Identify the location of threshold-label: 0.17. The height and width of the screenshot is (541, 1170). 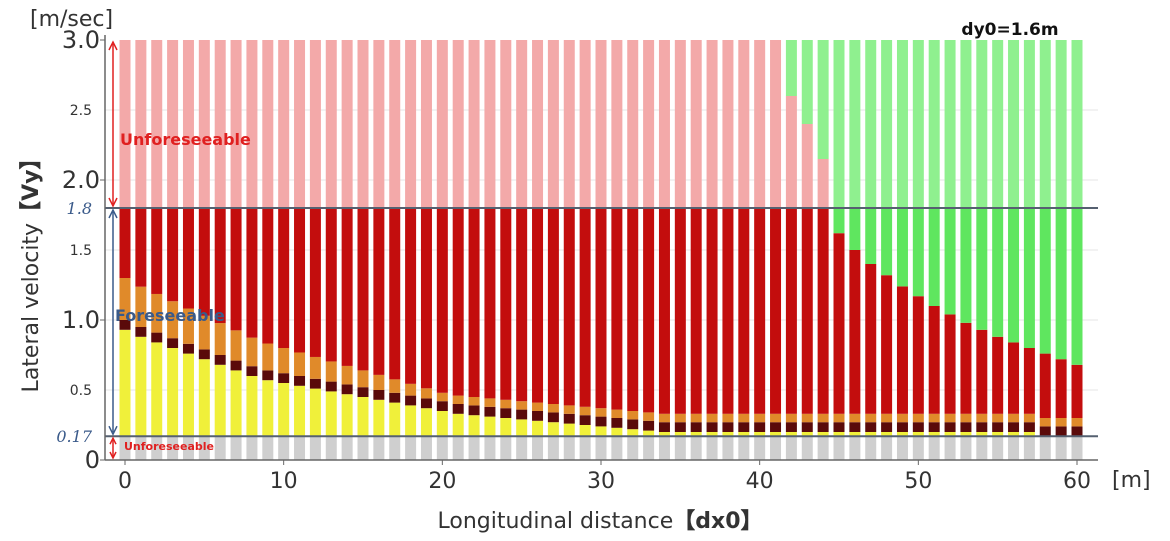
(74, 436).